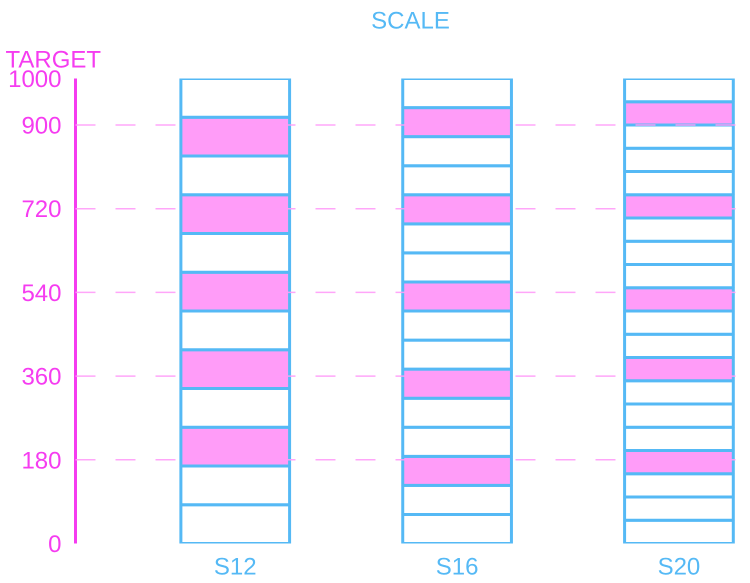 The width and height of the screenshot is (750, 583). What do you see at coordinates (235, 567) in the screenshot?
I see `x-tick-label: S12` at bounding box center [235, 567].